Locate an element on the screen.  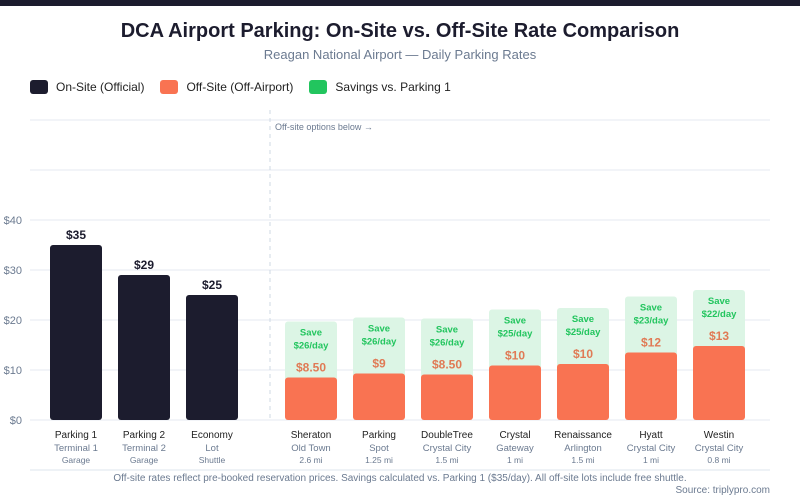
x-label-name: Renaissance is located at coordinates (583, 435).